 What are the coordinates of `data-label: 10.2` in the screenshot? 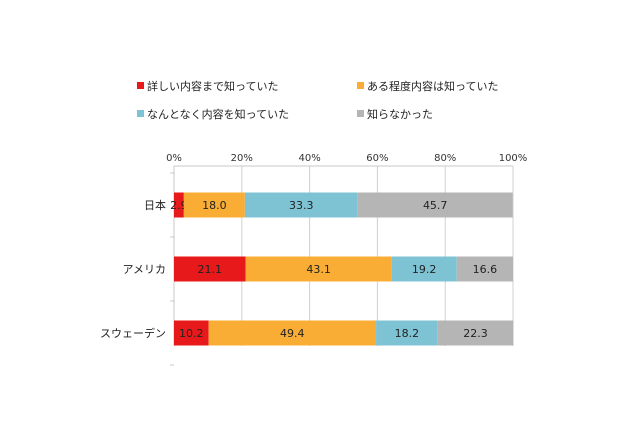 It's located at (191, 333).